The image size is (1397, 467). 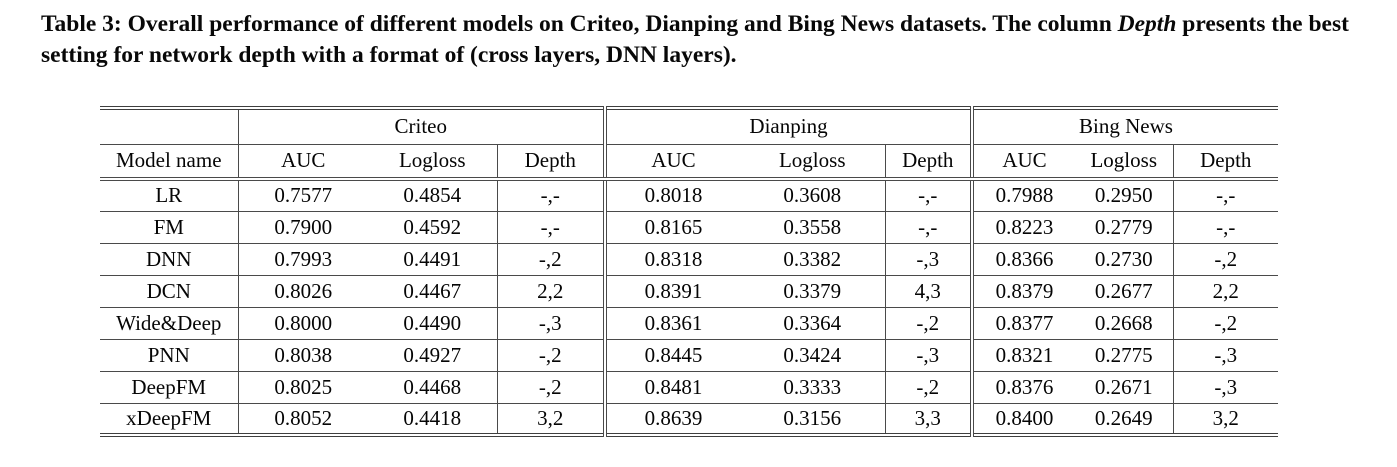 What do you see at coordinates (421, 126) in the screenshot?
I see `group-header-criteo: Criteo` at bounding box center [421, 126].